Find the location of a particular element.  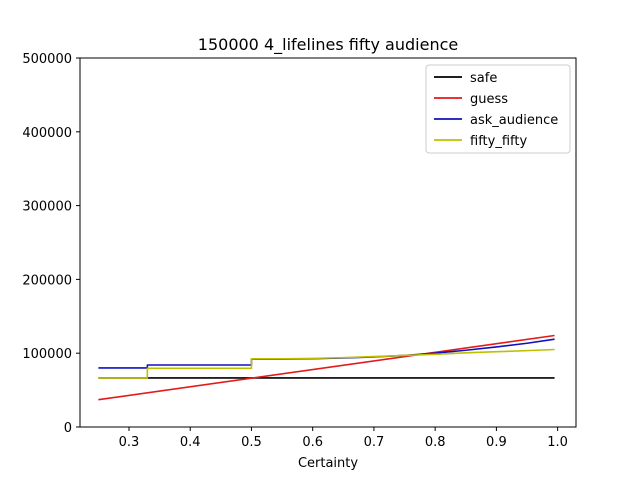

y-tick-label: 400000 is located at coordinates (47, 133).